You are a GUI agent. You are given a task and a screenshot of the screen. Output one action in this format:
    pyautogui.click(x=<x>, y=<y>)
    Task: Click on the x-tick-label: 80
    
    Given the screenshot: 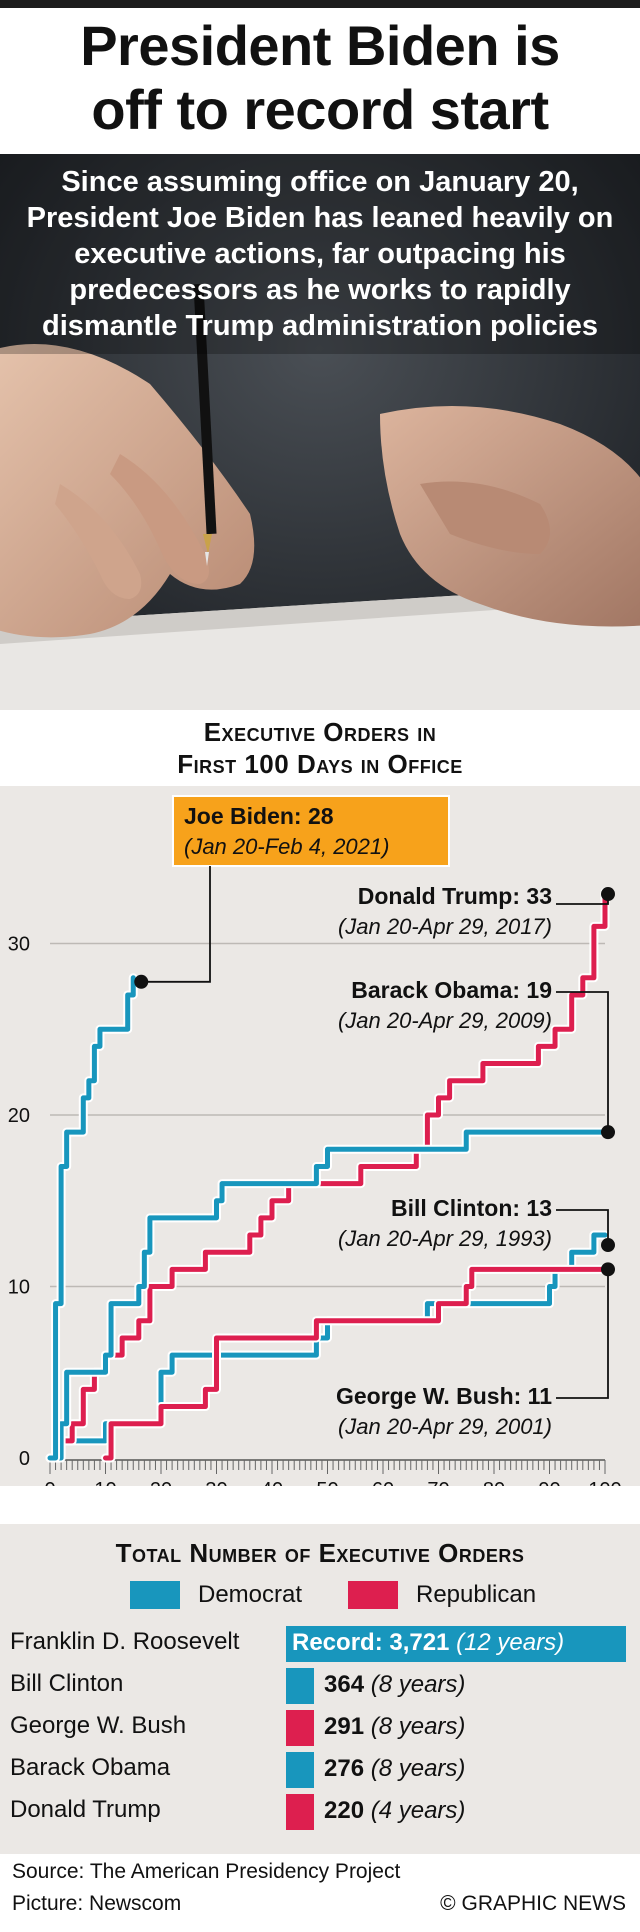 What is the action you would take?
    pyautogui.click(x=494, y=1482)
    